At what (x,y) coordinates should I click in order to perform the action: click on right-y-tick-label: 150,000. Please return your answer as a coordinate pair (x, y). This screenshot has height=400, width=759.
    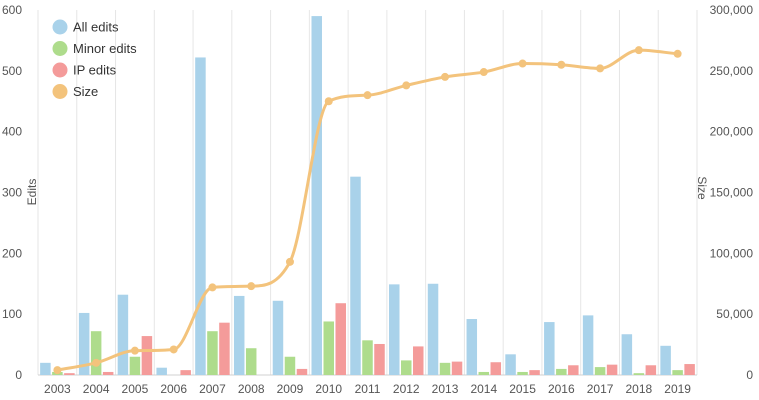
    Looking at the image, I should click on (732, 193).